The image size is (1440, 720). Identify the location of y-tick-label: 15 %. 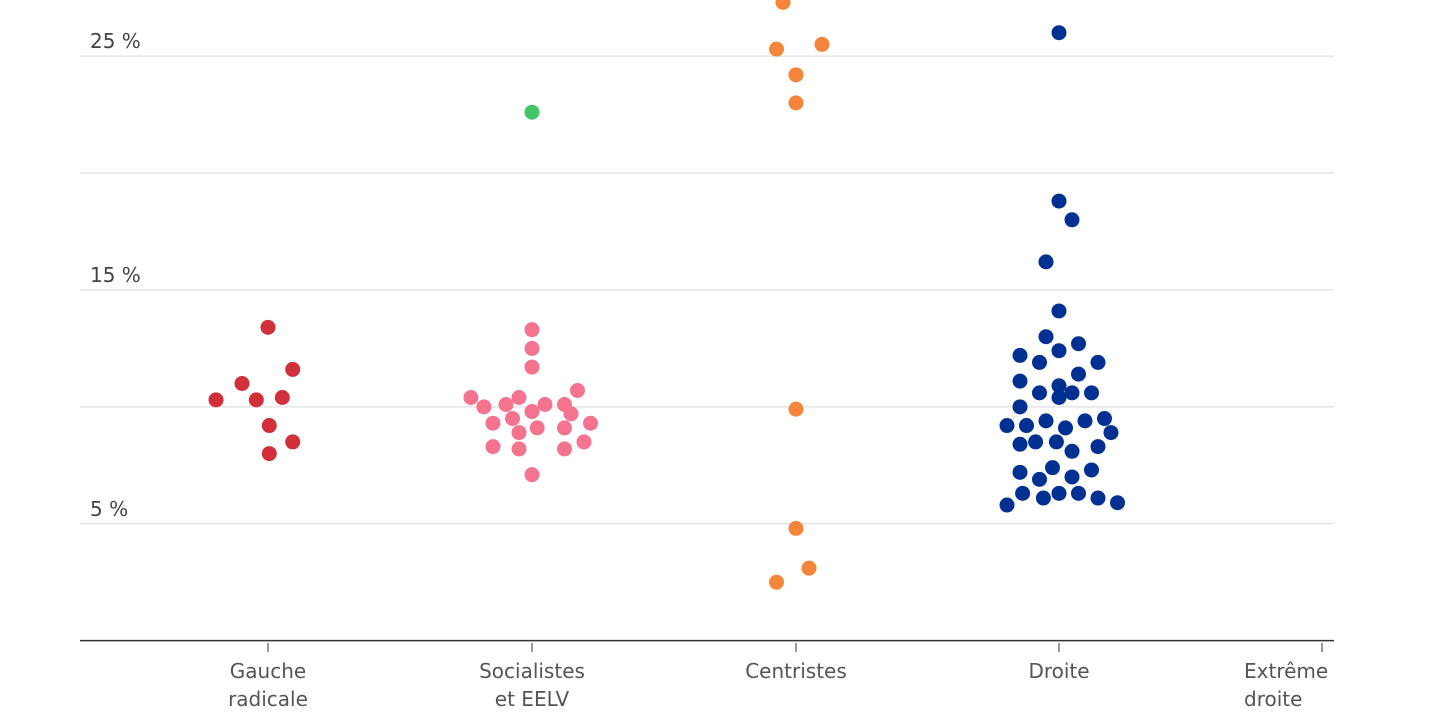
(115, 275).